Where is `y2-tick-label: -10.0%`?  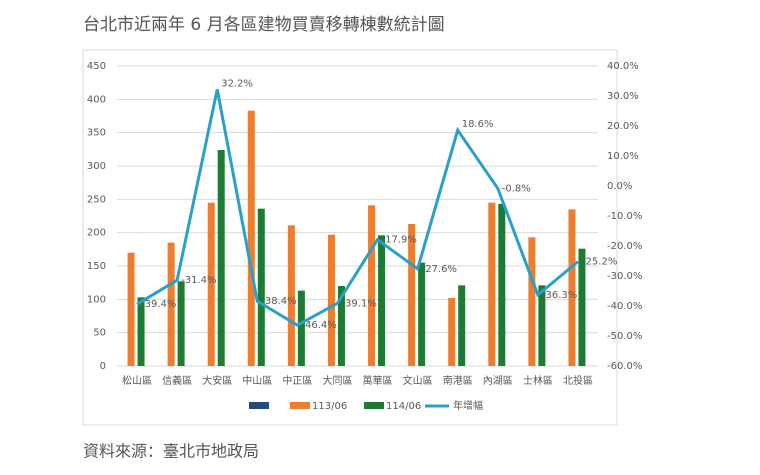 y2-tick-label: -10.0% is located at coordinates (624, 216).